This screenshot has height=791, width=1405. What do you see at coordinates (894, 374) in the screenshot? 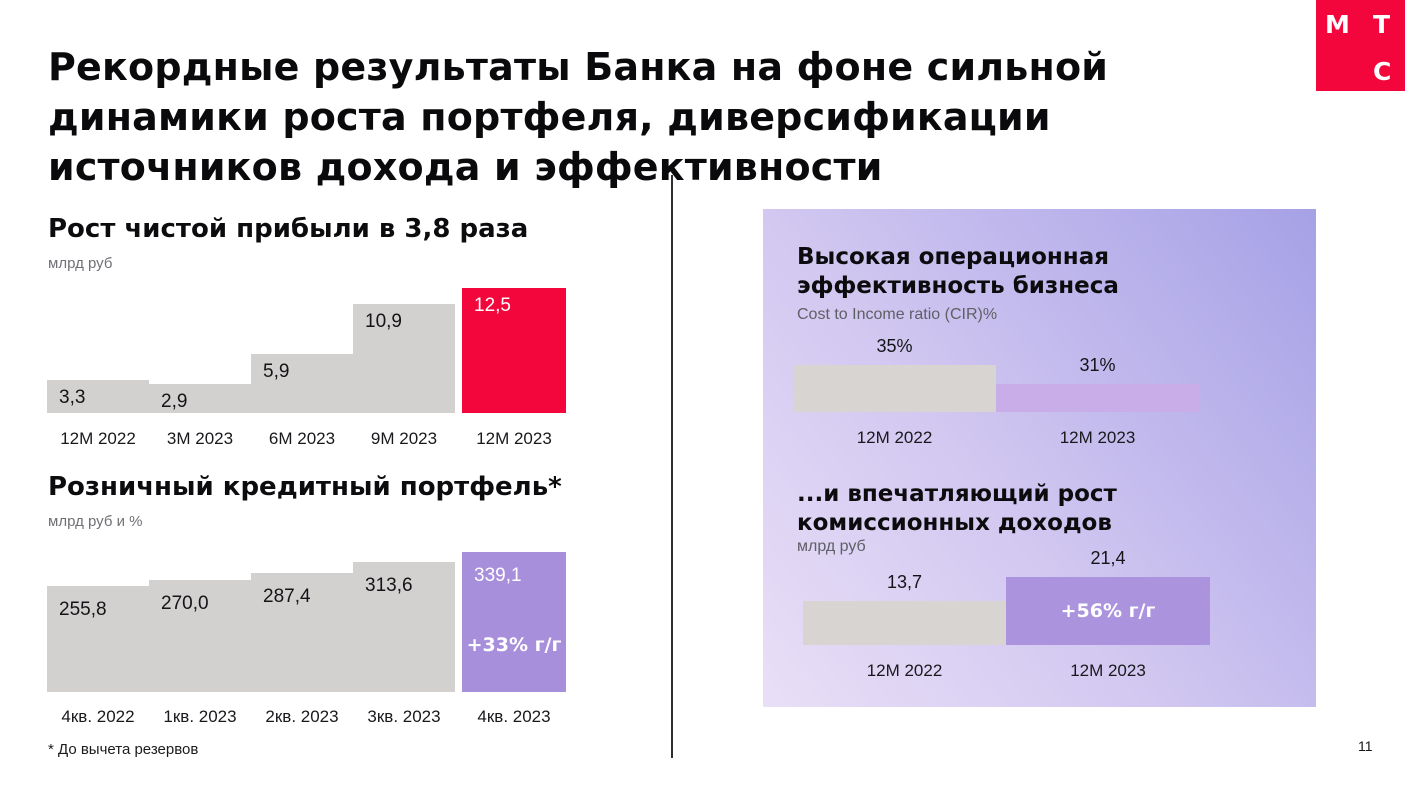
I see `cir-bar-0: 35%` at bounding box center [894, 374].